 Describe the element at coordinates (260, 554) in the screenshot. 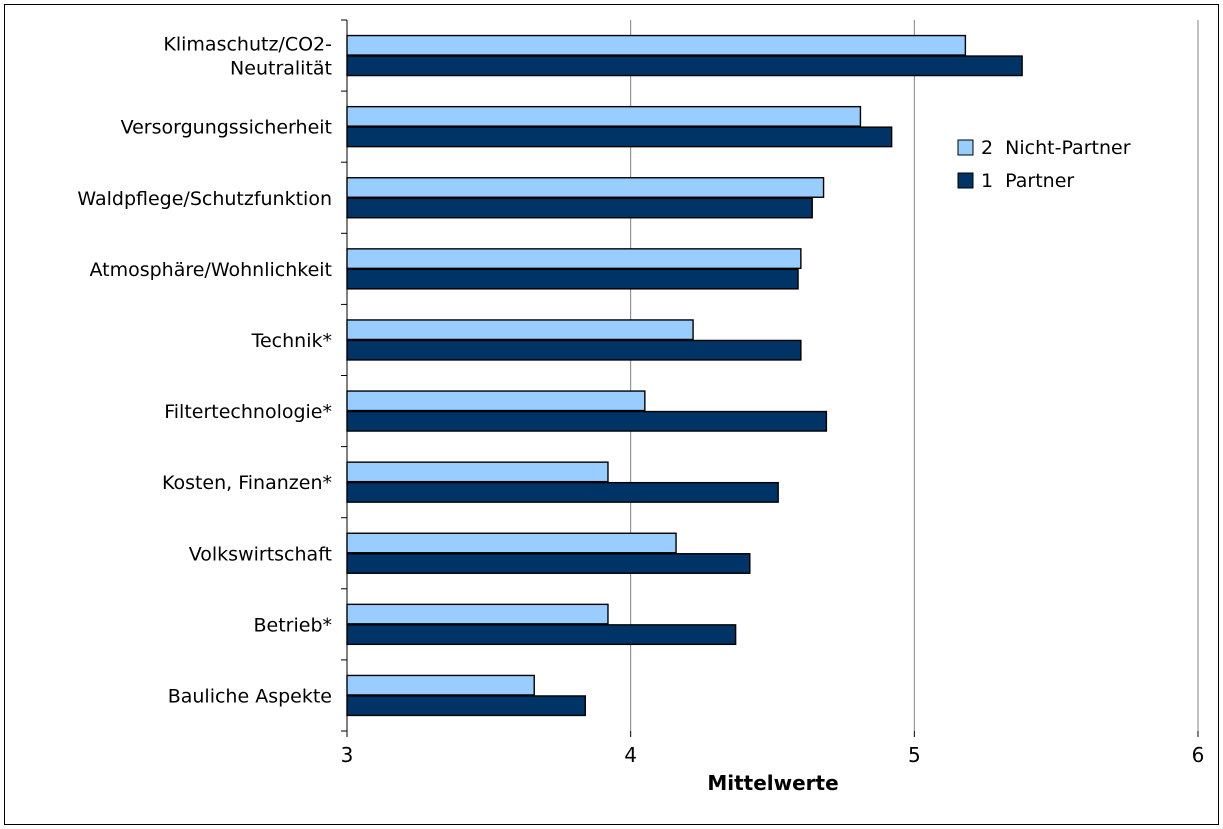

I see `category-label: Volkswirtschaft` at that location.